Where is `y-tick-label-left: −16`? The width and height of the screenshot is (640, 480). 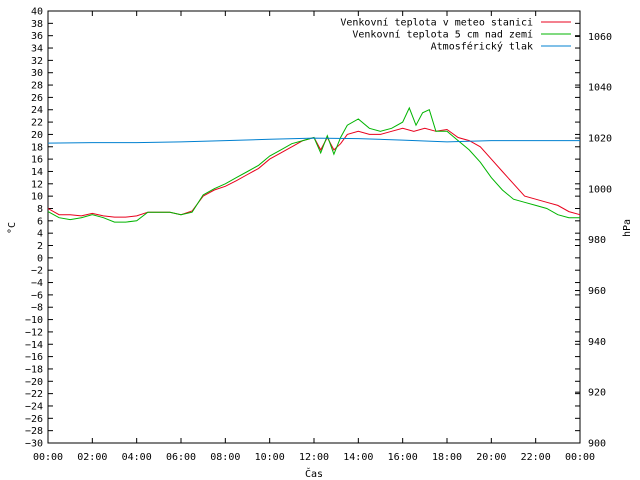
y-tick-label-left: −16 is located at coordinates (34, 357).